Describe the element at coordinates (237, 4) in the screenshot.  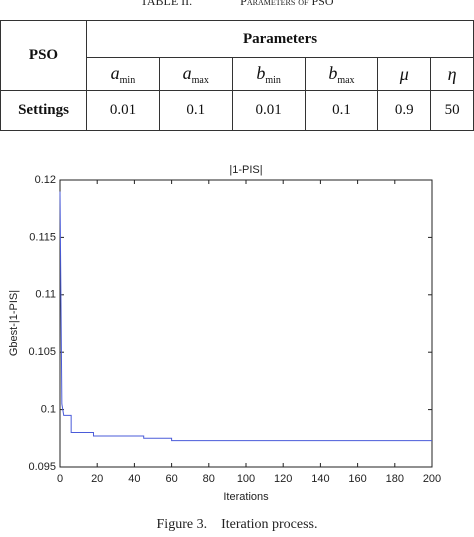
I see `table-caption: TABLE II. Parameters of PSO` at that location.